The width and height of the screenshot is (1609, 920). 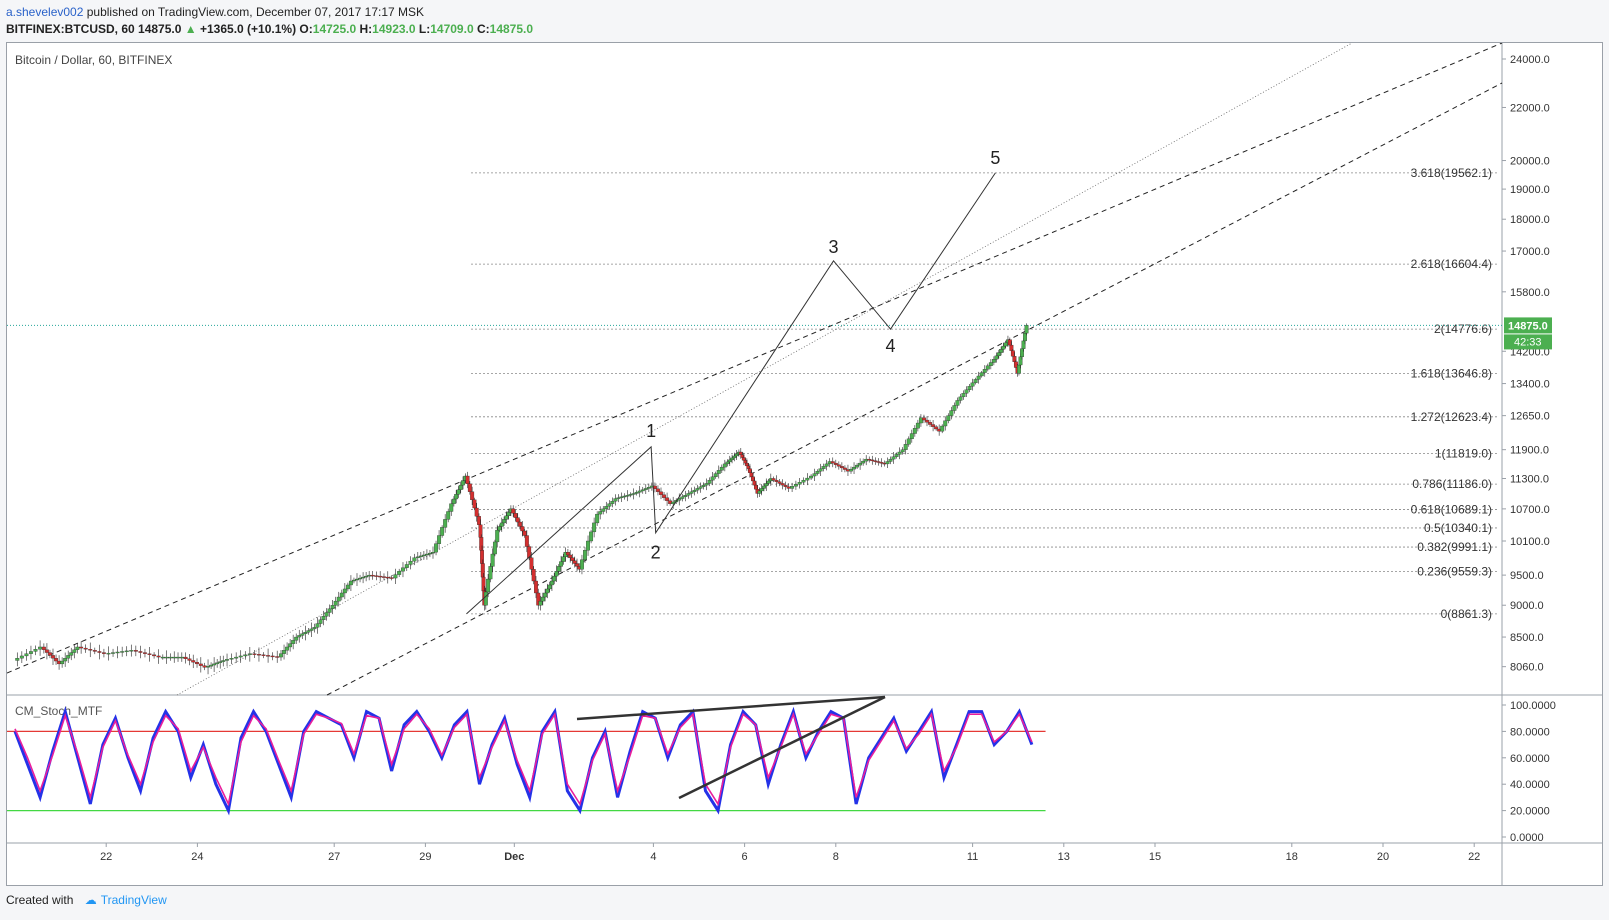 I want to click on last-price-badge-text: 14875.0, so click(x=1528, y=326).